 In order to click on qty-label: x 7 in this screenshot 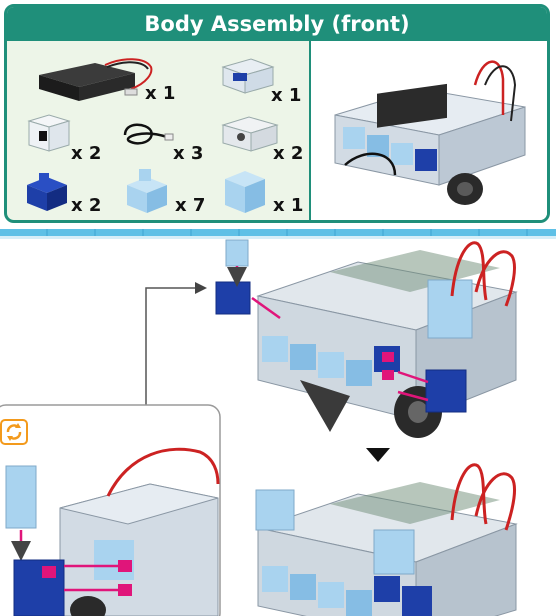, I will do `click(190, 205)`.